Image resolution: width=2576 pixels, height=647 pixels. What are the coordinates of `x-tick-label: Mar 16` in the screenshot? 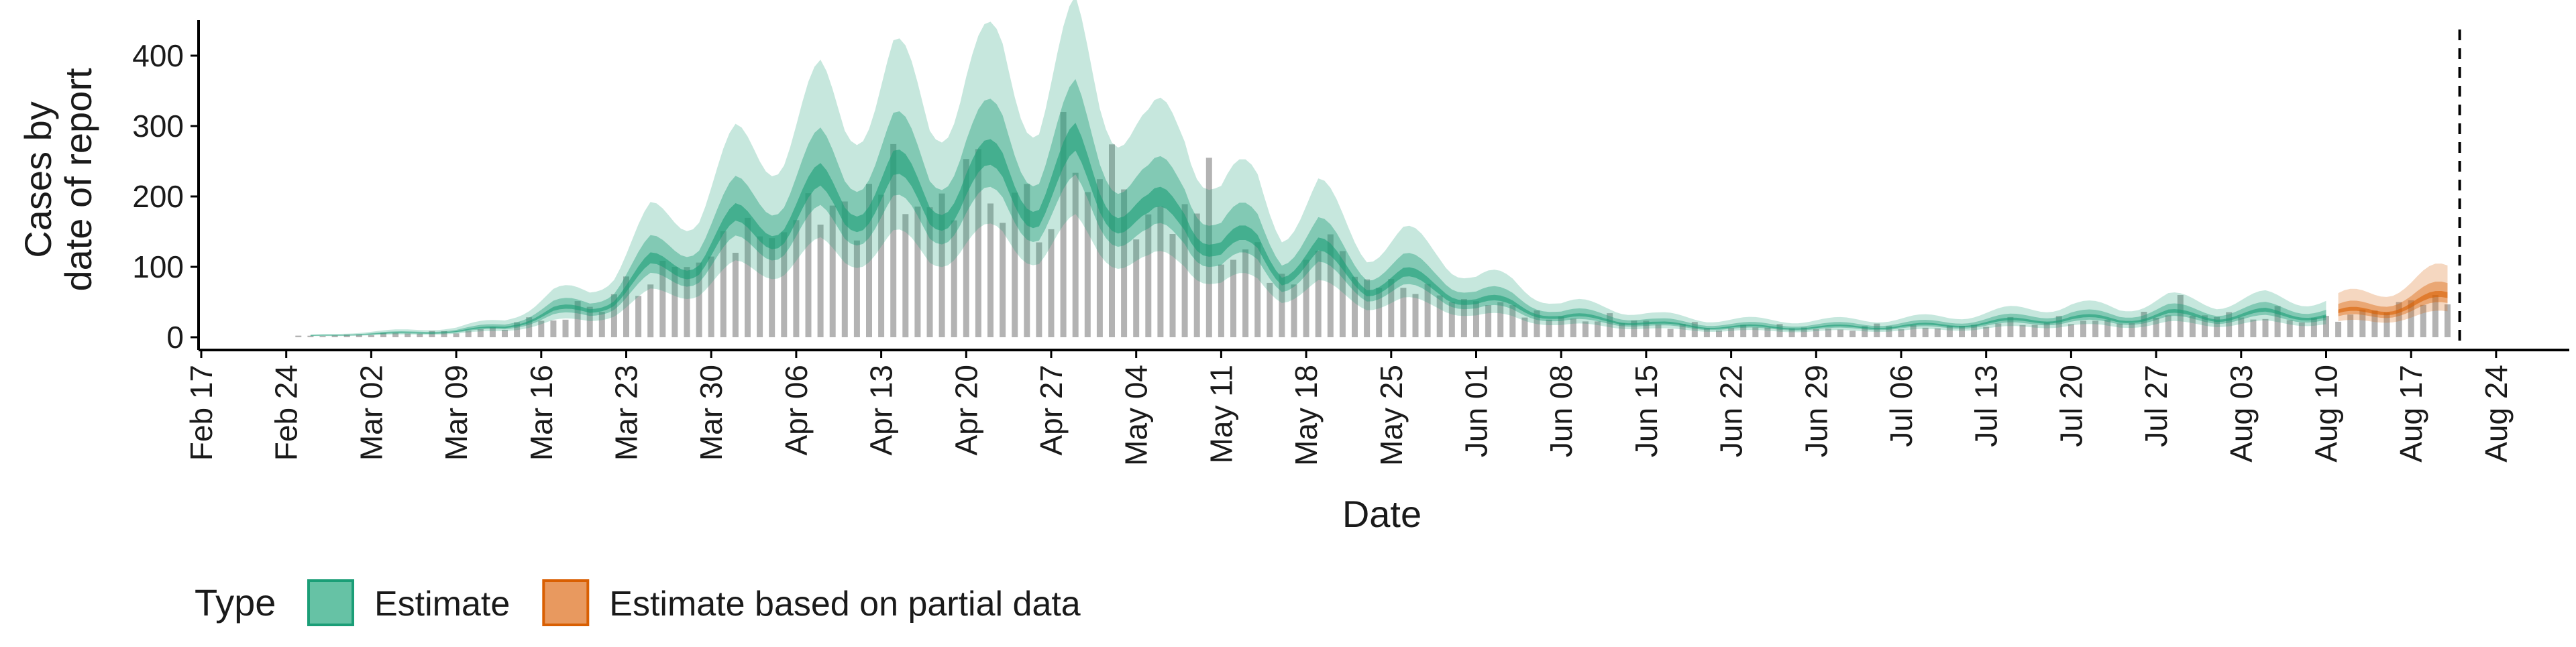 It's located at (541, 413).